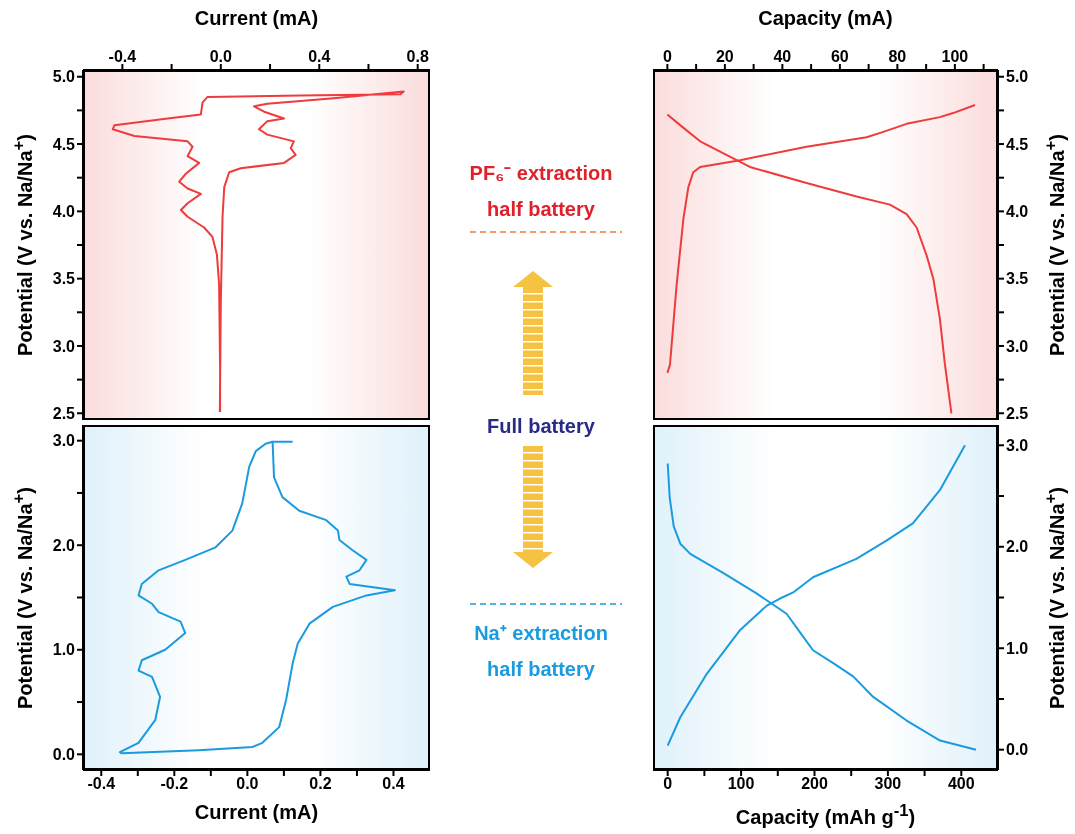 This screenshot has width=1075, height=834. What do you see at coordinates (814, 784) in the screenshot?
I see `x-tick-label: 200` at bounding box center [814, 784].